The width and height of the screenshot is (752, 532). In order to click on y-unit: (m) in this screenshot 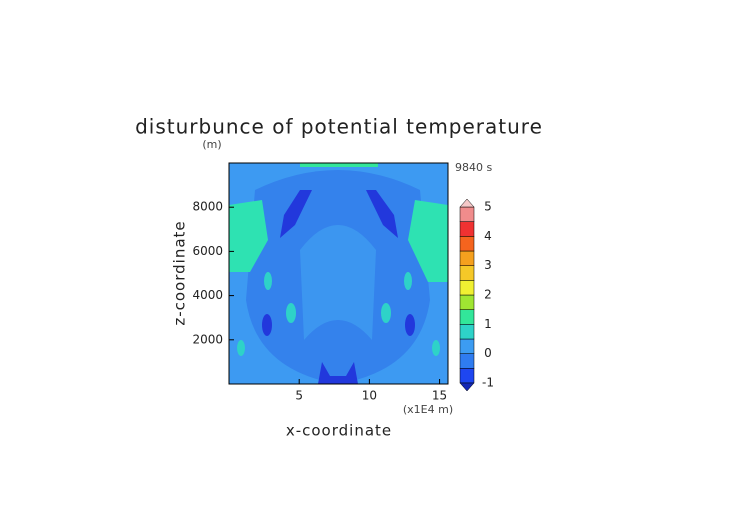, I will do `click(211, 144)`.